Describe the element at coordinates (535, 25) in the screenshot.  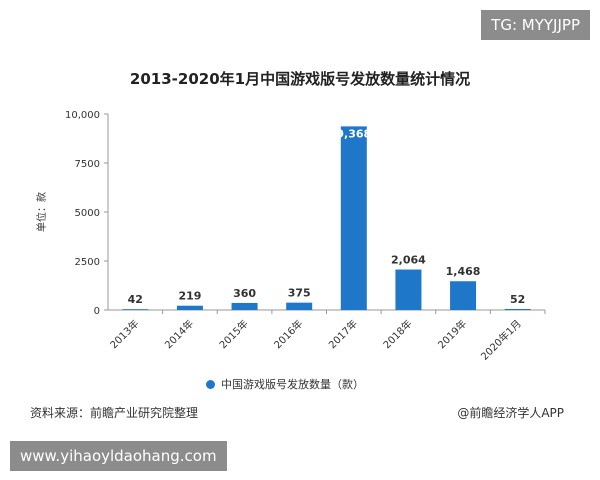
I see `watermark-tag: TG: MYYJJPP` at that location.